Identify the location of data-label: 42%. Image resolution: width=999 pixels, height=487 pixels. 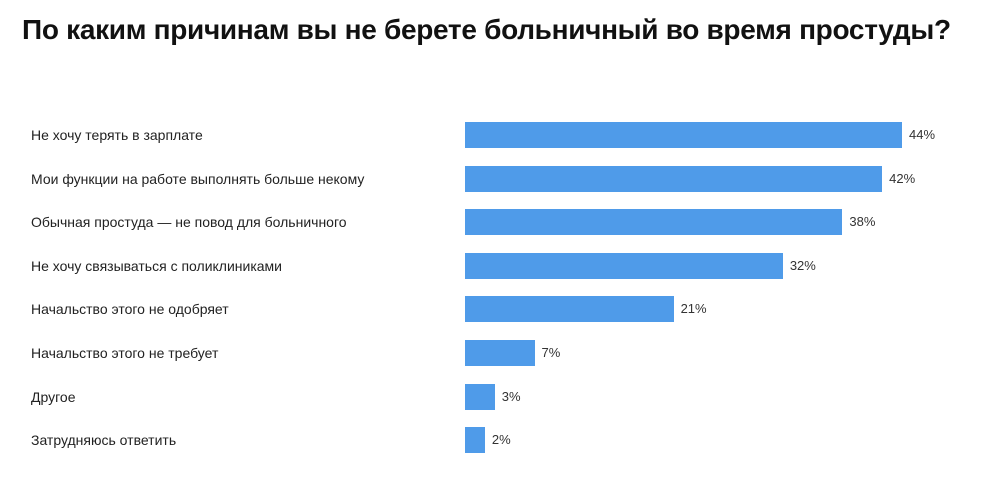
(902, 178).